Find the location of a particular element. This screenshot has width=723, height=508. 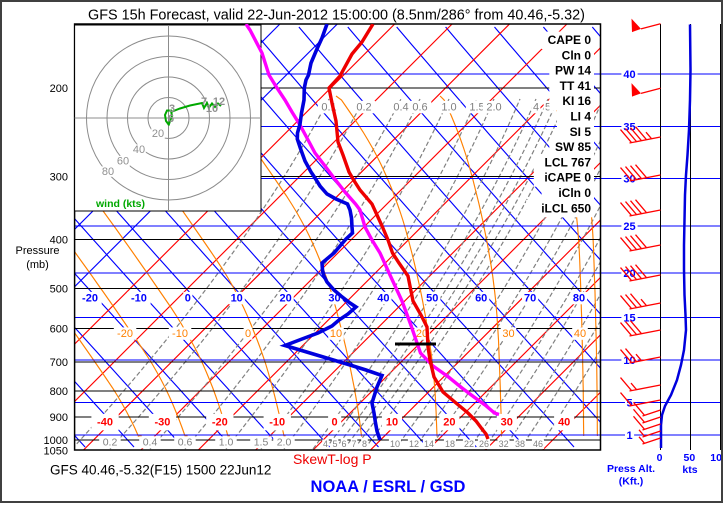

svg-text: 25 is located at coordinates (629, 227).